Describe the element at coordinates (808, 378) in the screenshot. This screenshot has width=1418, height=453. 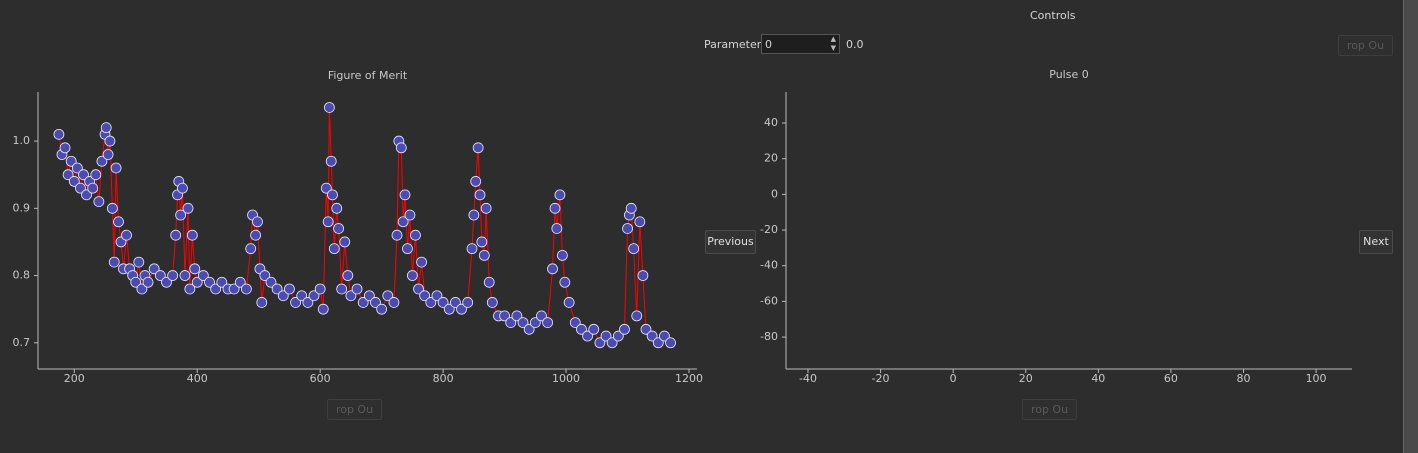
I see `x-tick-label: -40` at that location.